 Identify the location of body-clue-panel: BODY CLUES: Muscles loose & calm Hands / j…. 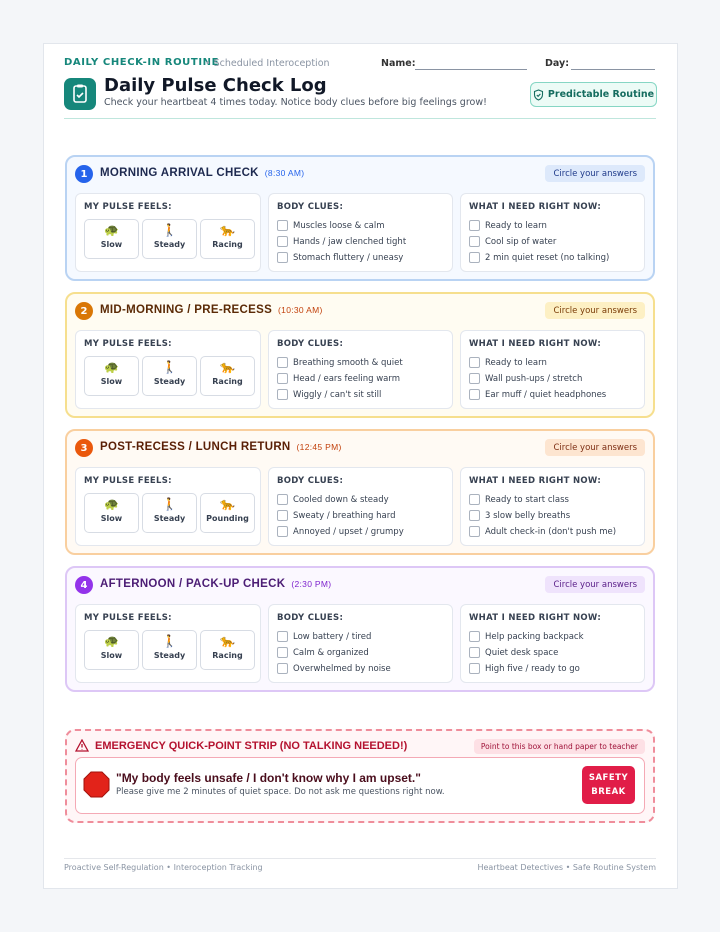
(360, 232).